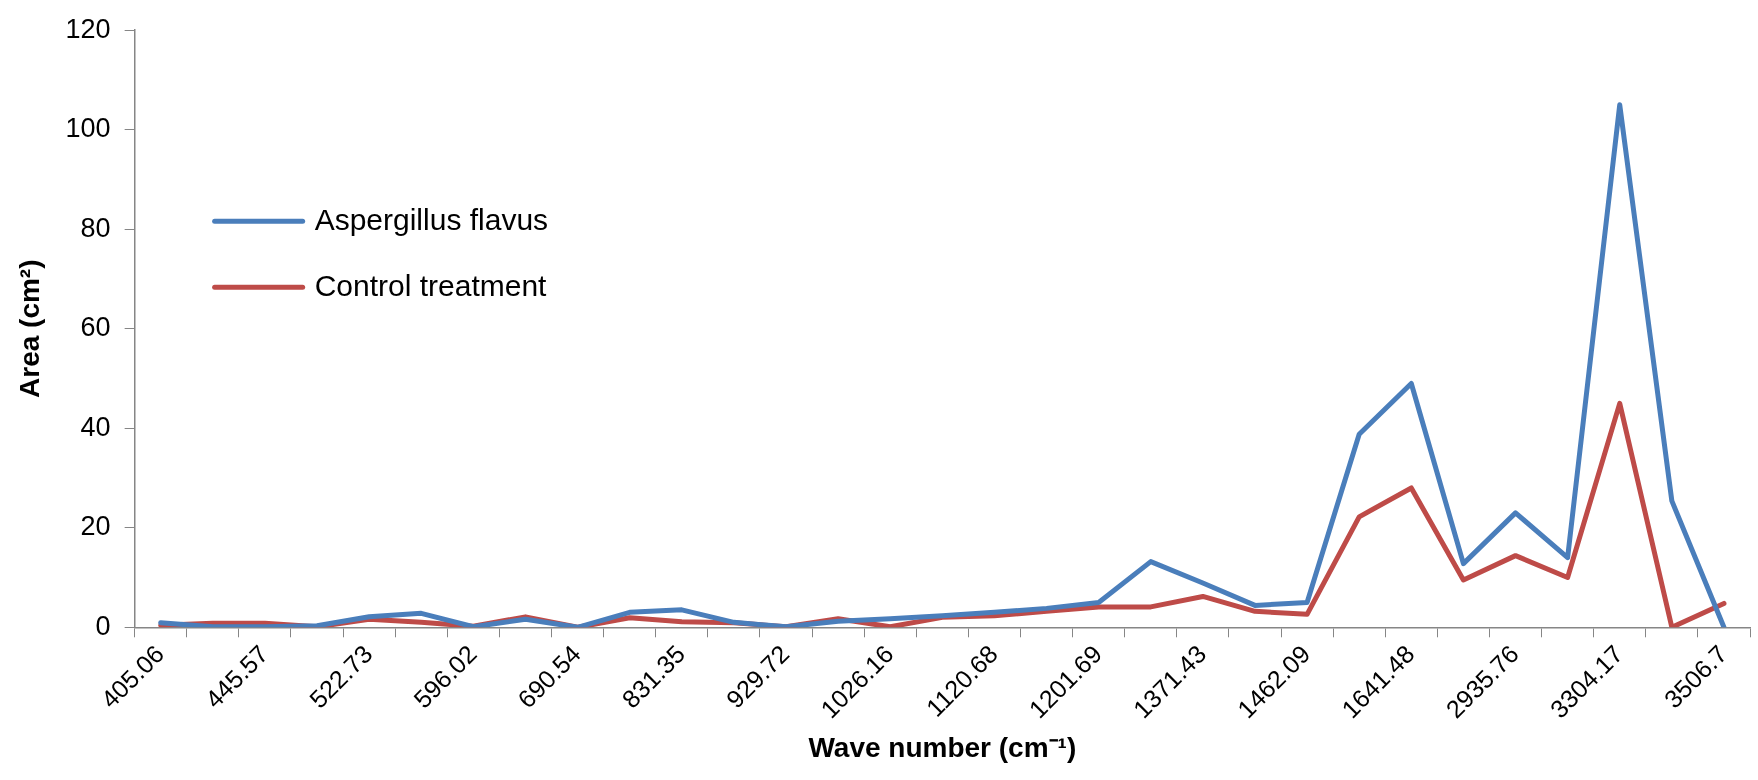 This screenshot has width=1758, height=780. Describe the element at coordinates (95, 327) in the screenshot. I see `y-tick-label: 60` at that location.